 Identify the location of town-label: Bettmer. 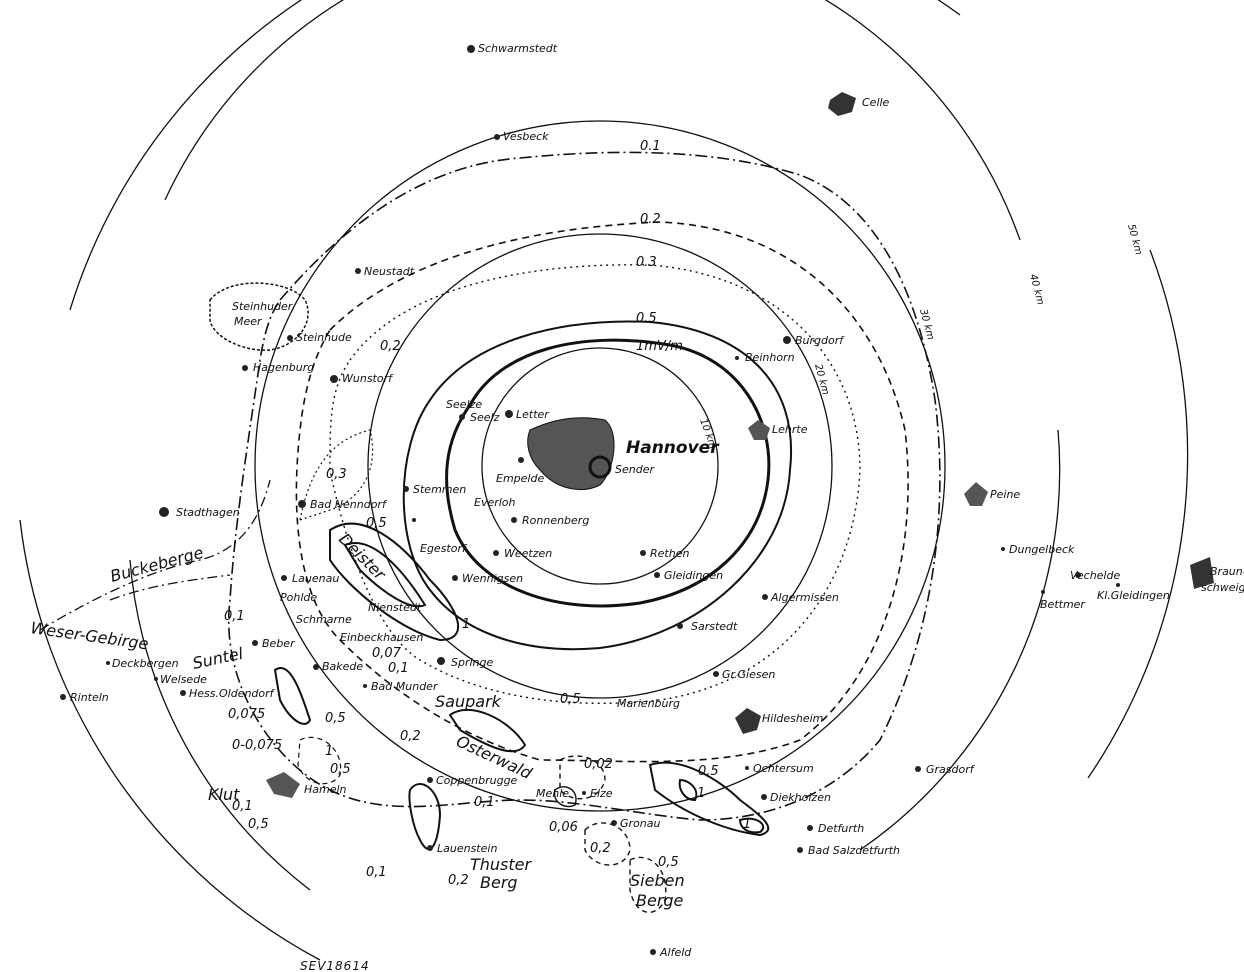
(1063, 604).